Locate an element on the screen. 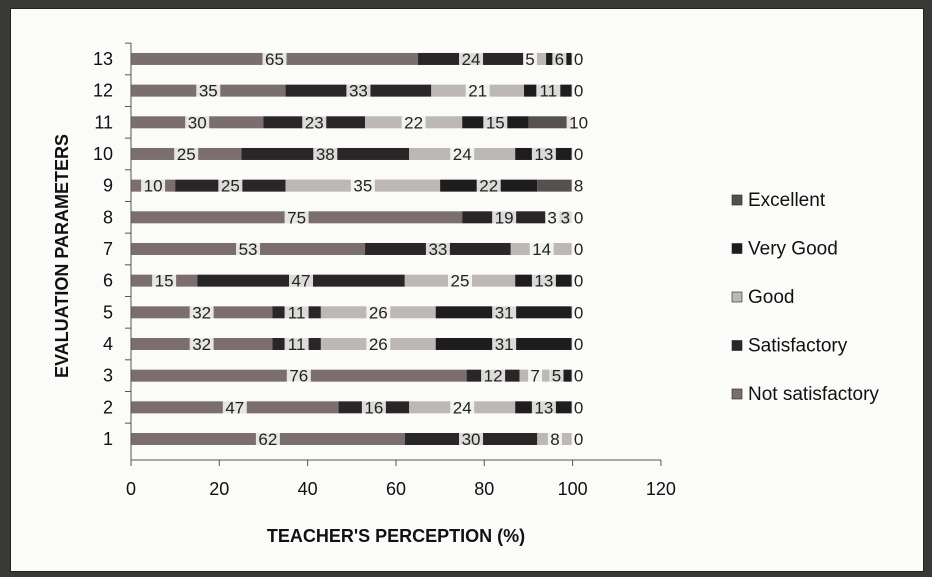  data-label: 38 is located at coordinates (325, 154).